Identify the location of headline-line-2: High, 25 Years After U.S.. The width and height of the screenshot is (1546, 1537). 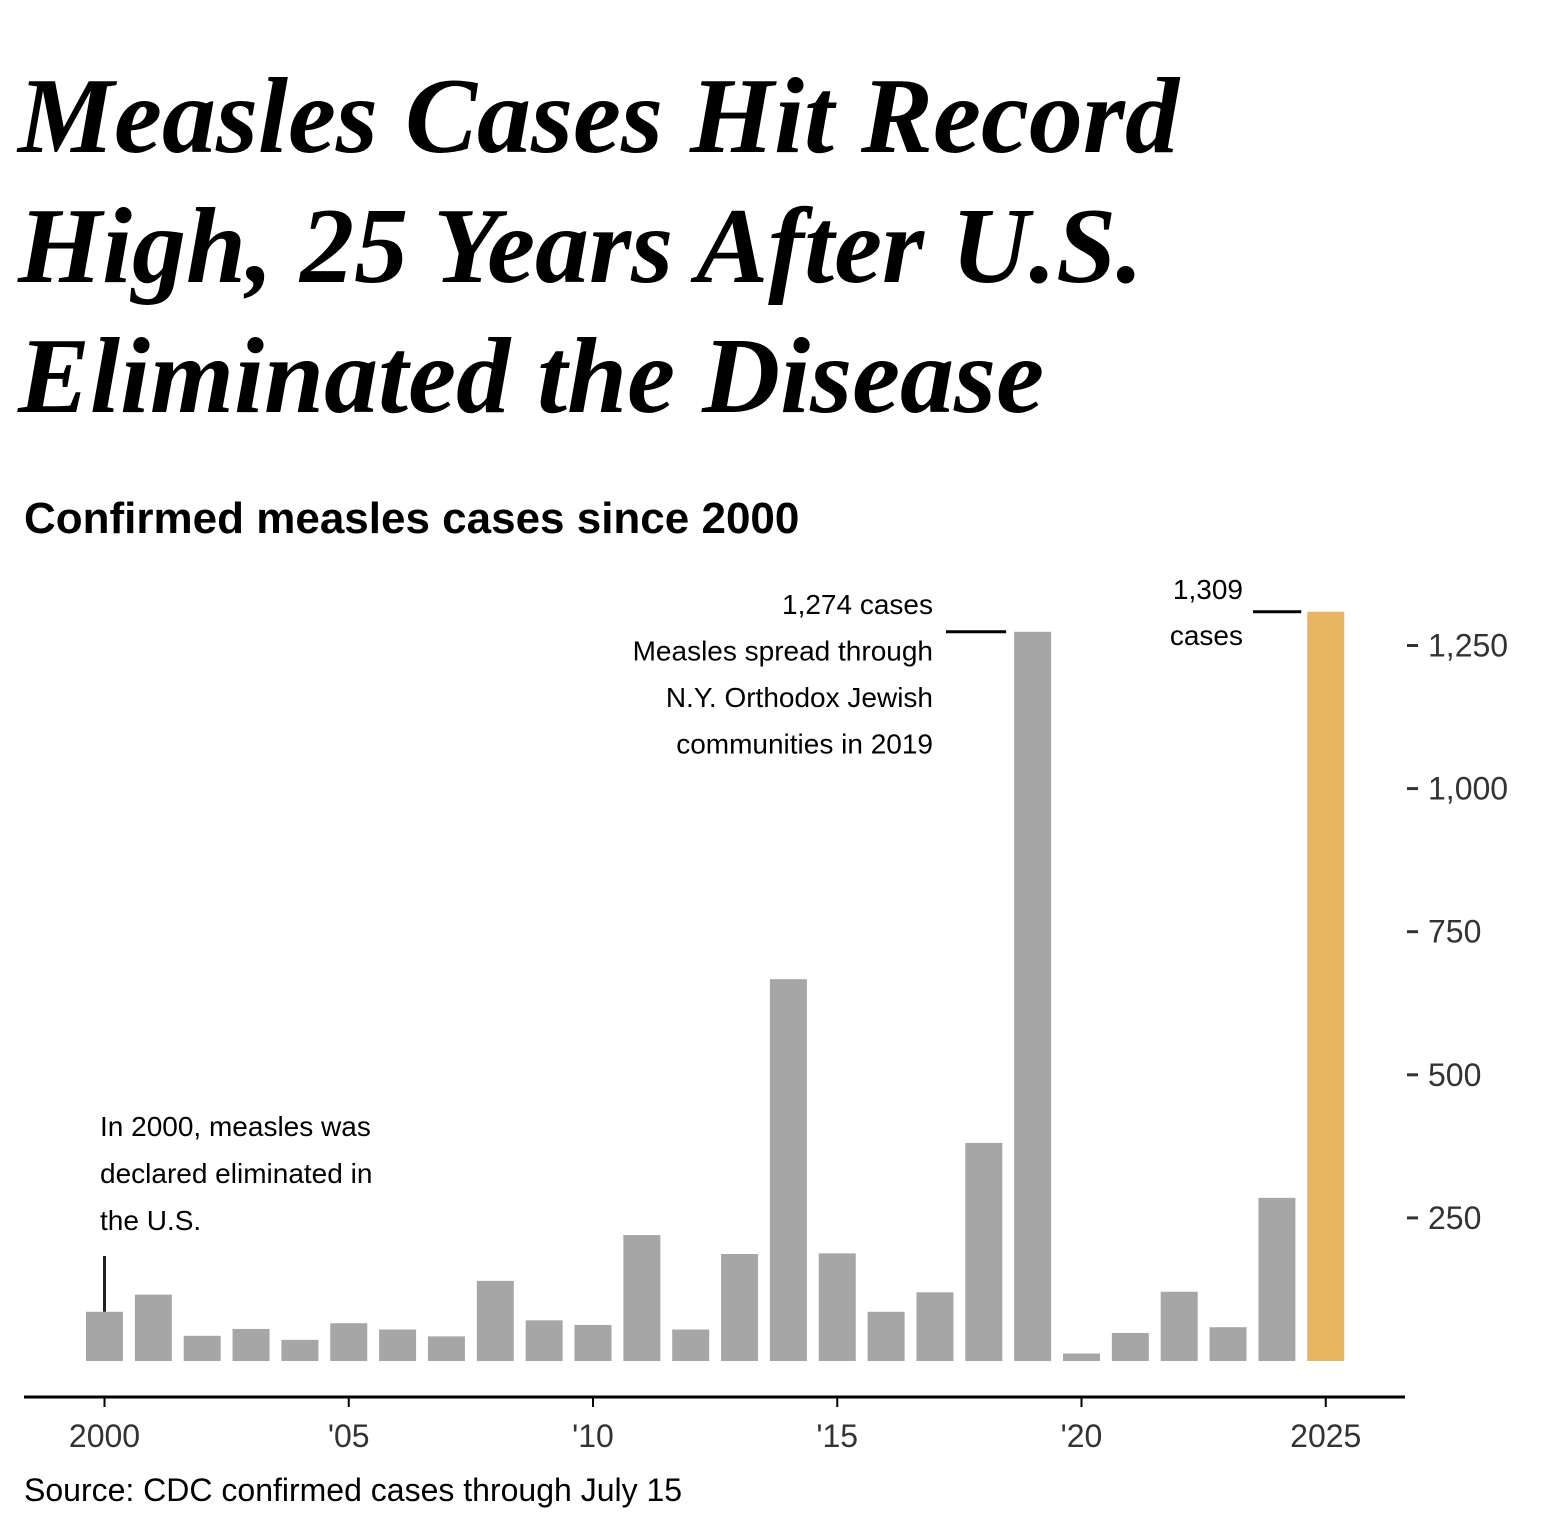
(581, 246).